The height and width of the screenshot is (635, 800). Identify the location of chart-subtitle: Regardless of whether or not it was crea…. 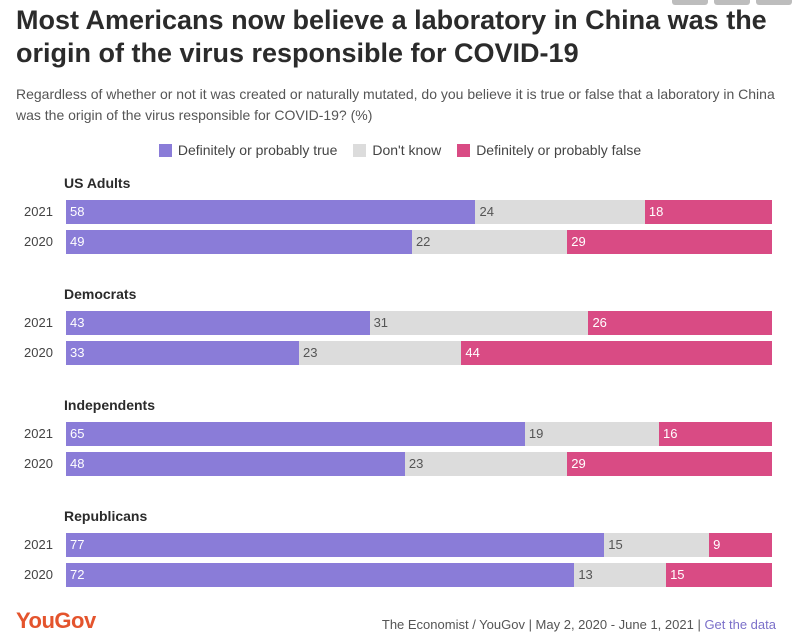
(395, 104).